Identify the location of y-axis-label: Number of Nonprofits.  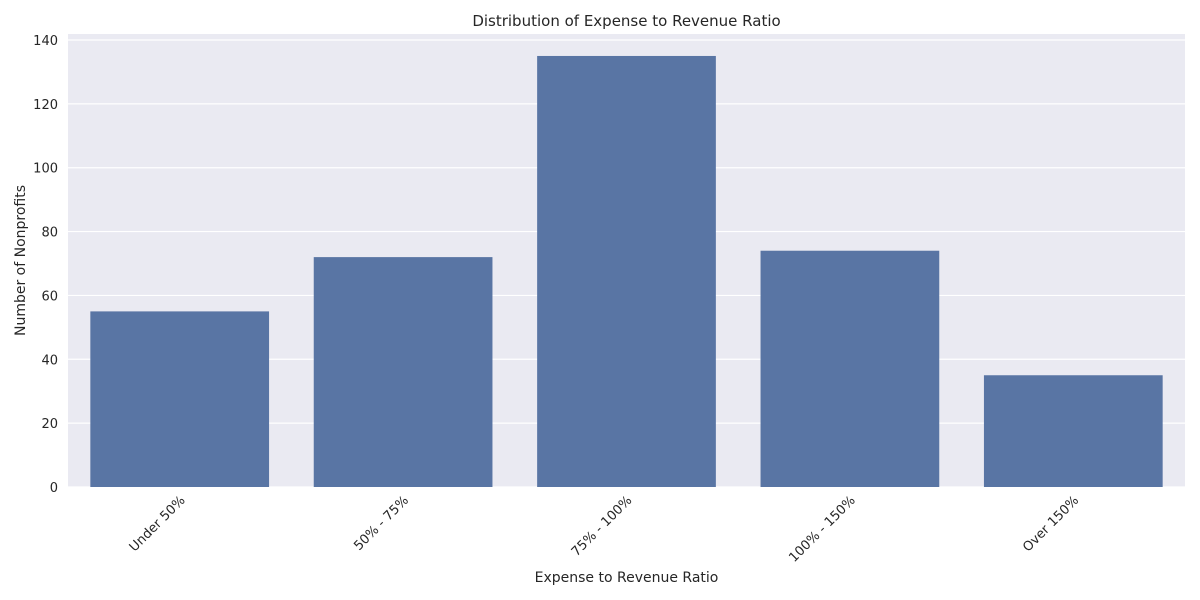
(21, 260).